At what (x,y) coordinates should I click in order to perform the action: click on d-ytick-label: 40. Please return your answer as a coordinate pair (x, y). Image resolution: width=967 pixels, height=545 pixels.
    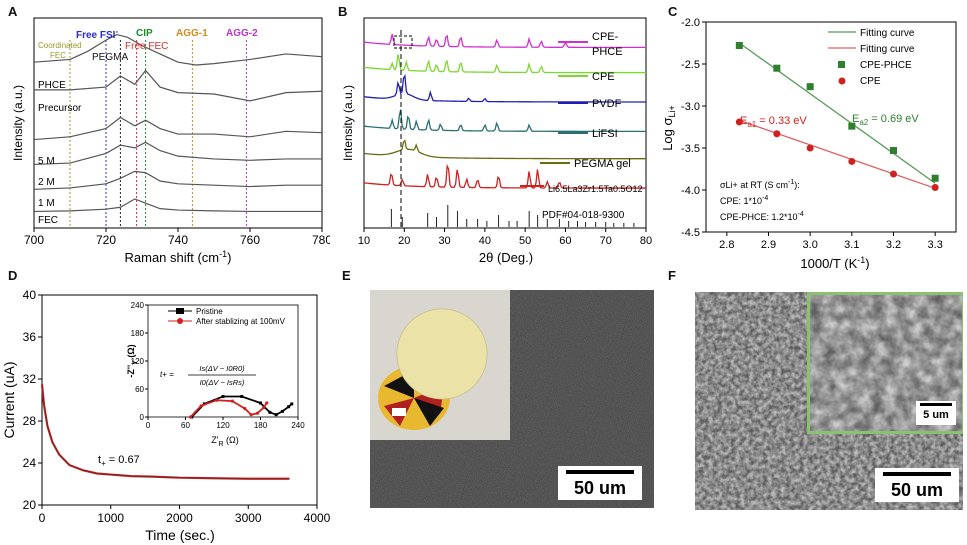
    Looking at the image, I should click on (30, 295).